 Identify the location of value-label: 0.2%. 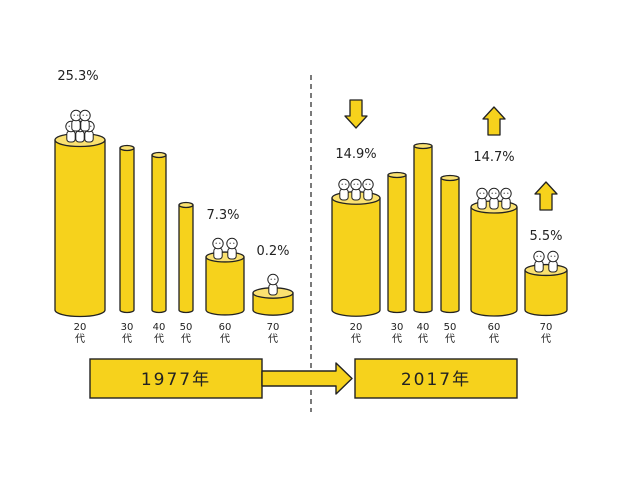
(272, 251).